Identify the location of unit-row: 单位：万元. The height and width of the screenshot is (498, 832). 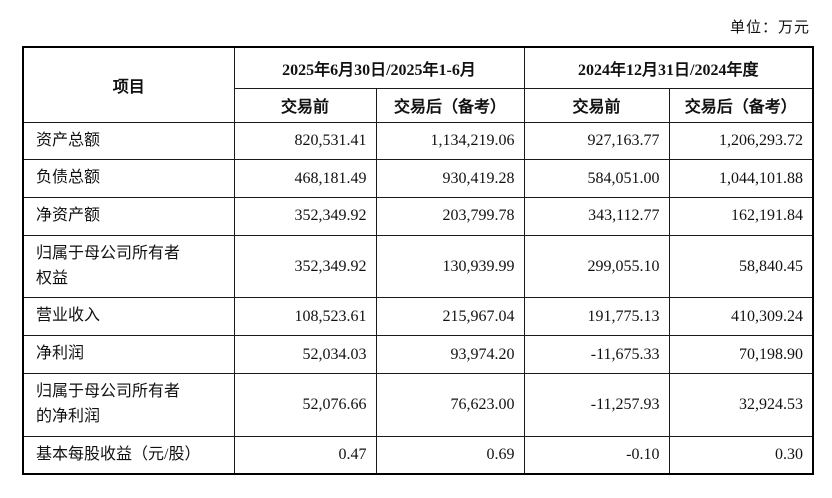
(416, 26).